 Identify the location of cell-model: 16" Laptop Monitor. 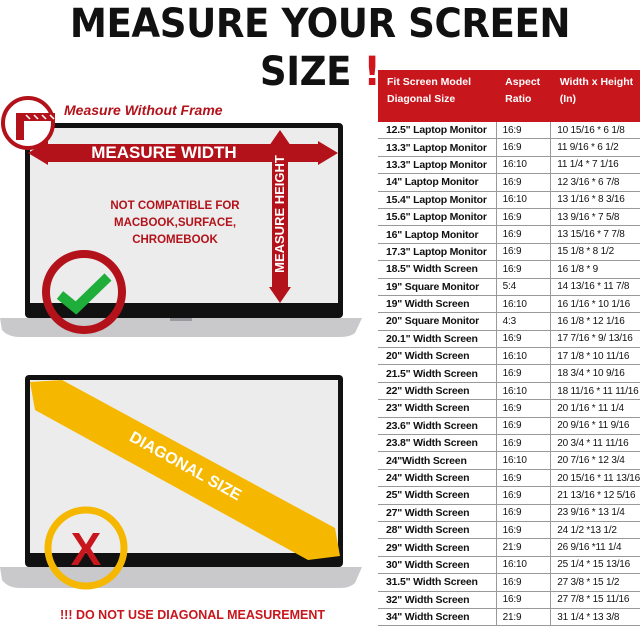
(437, 234).